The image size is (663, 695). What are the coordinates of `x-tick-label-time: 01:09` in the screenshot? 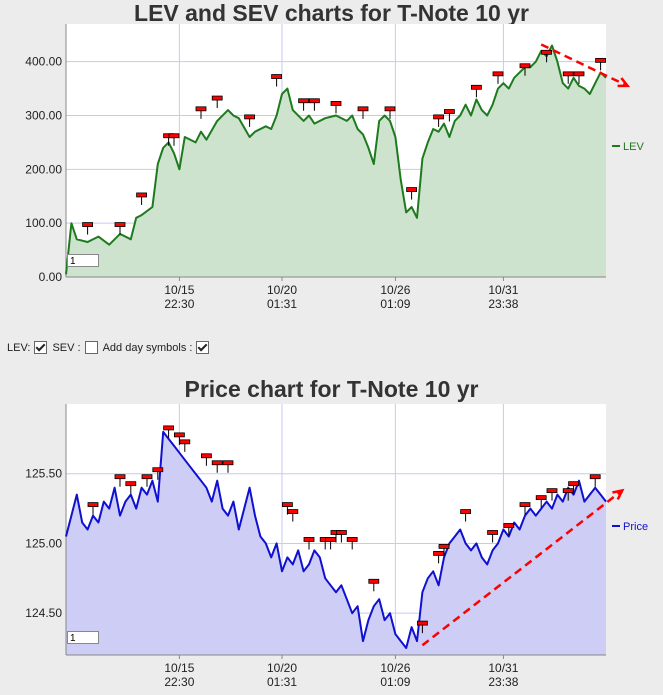 It's located at (395, 682).